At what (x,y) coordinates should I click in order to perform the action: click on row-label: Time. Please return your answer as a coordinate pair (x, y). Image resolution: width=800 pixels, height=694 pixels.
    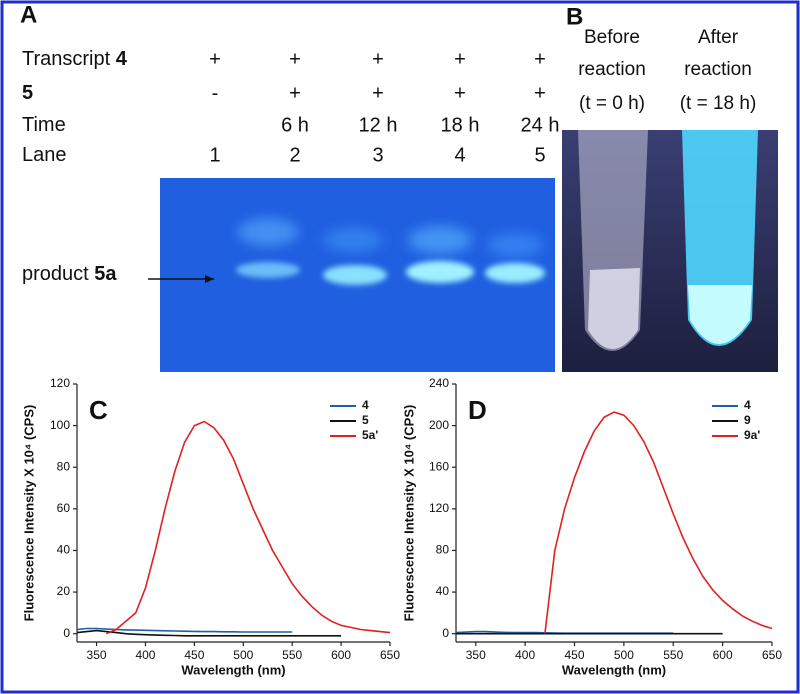
    Looking at the image, I should click on (44, 125).